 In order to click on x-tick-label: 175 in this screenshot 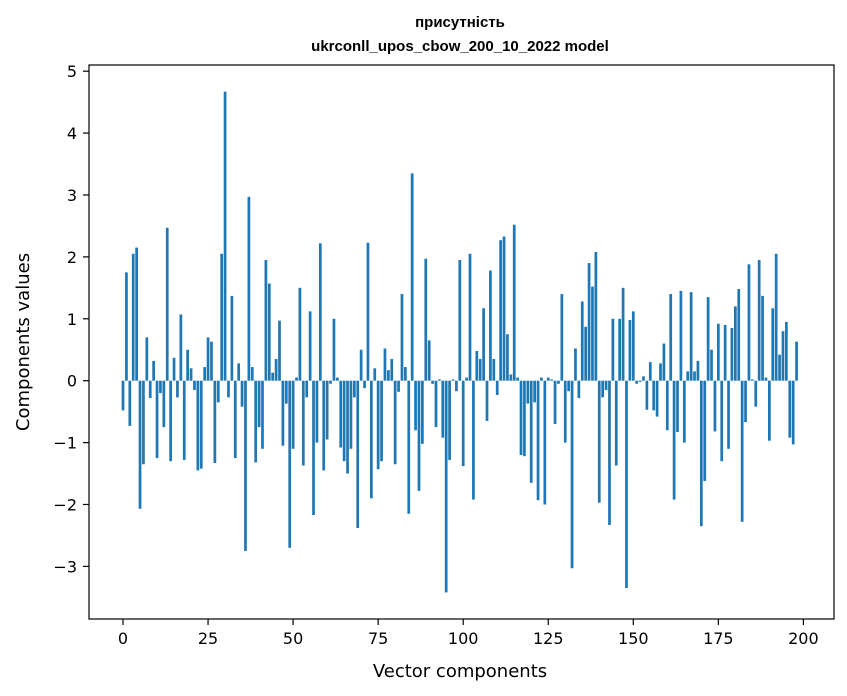, I will do `click(718, 638)`.